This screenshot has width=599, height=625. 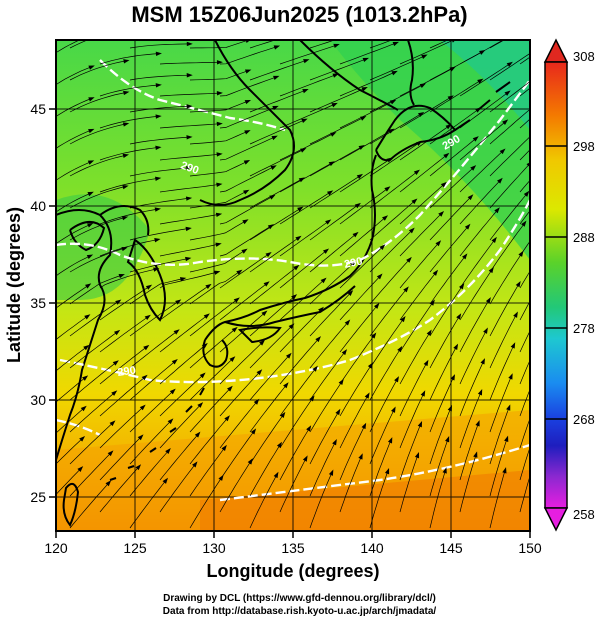 I want to click on colorbar: 308 298 288 278 268 258, so click(x=569, y=285).